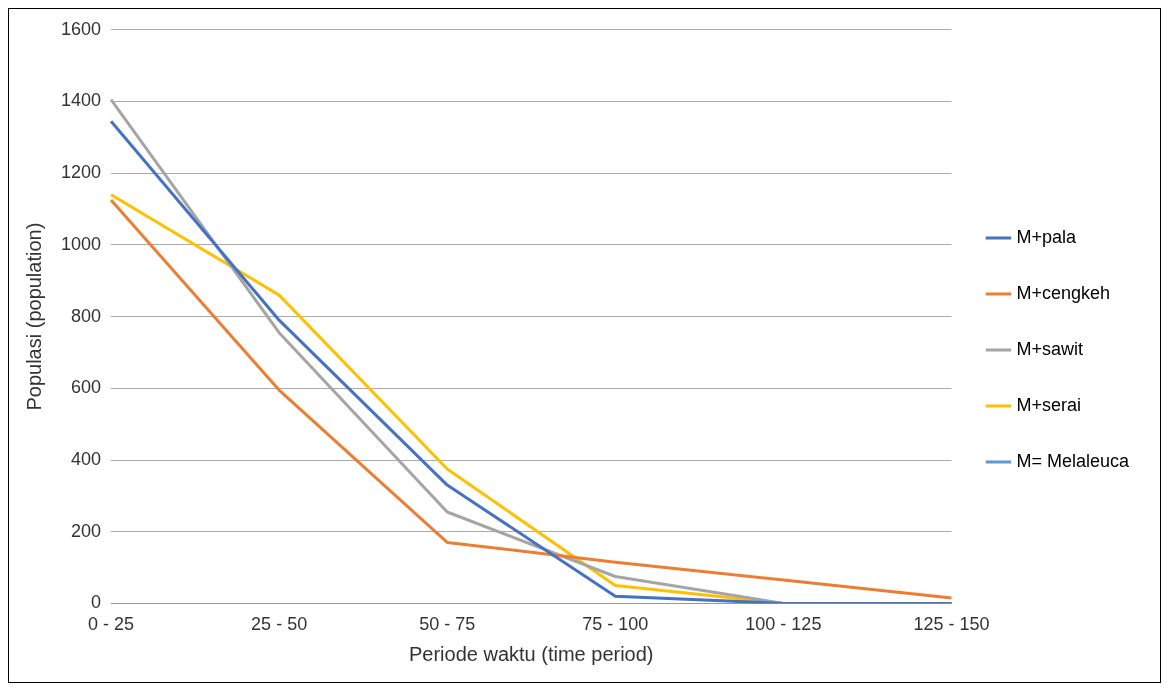  I want to click on legend-label: M+cengkeh, so click(1063, 292).